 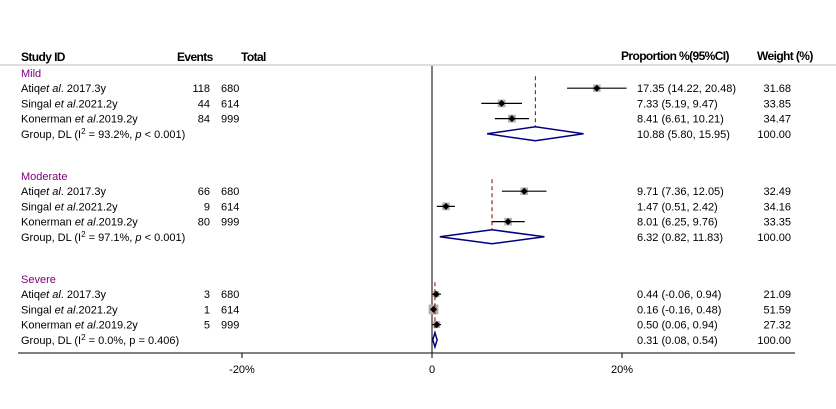 What do you see at coordinates (777, 310) in the screenshot?
I see `study-weight: 51.59` at bounding box center [777, 310].